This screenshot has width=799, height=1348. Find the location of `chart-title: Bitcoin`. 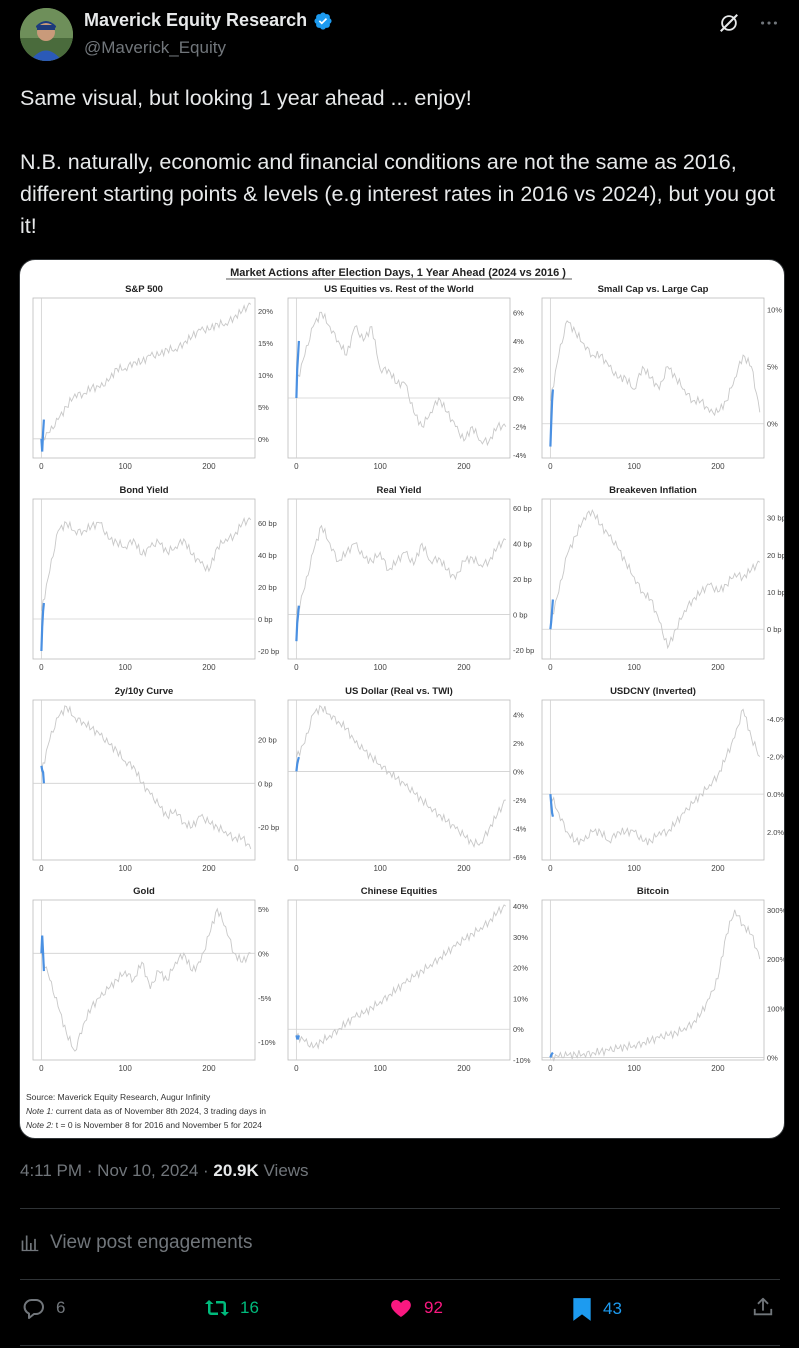

chart-title: Bitcoin is located at coordinates (653, 891).